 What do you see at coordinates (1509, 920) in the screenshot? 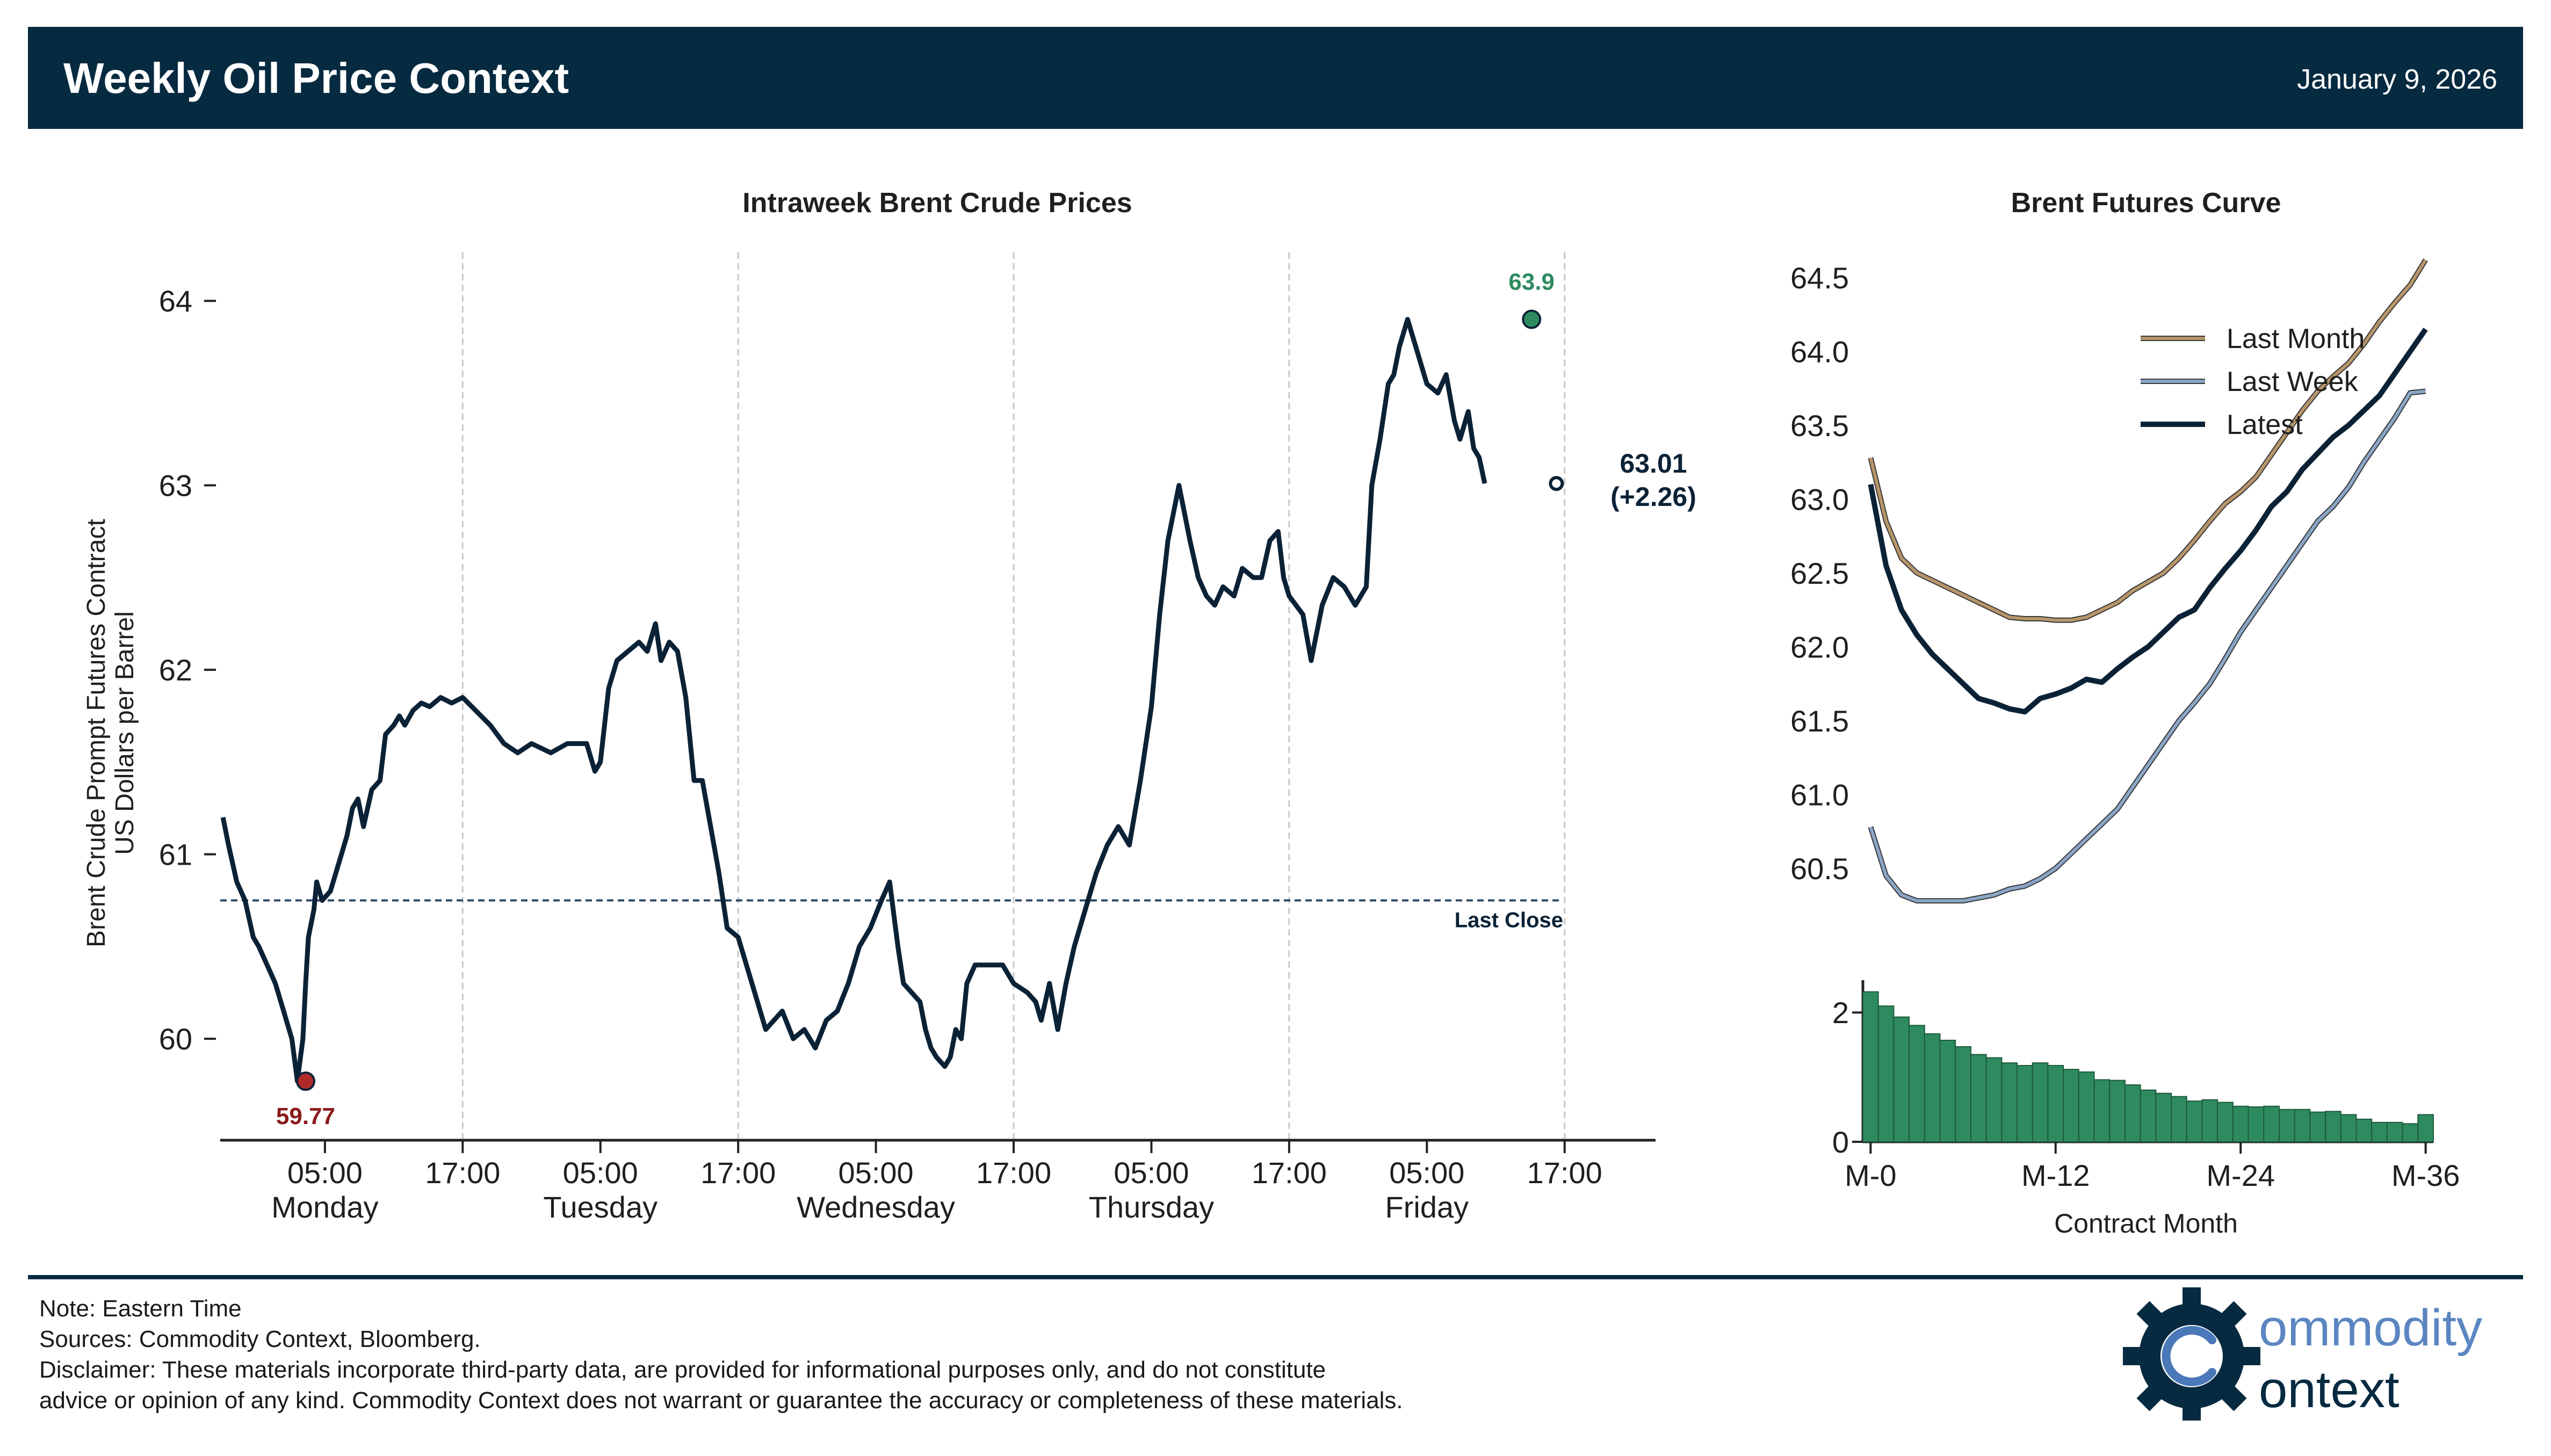
I see `last-close-label: Last Close` at bounding box center [1509, 920].